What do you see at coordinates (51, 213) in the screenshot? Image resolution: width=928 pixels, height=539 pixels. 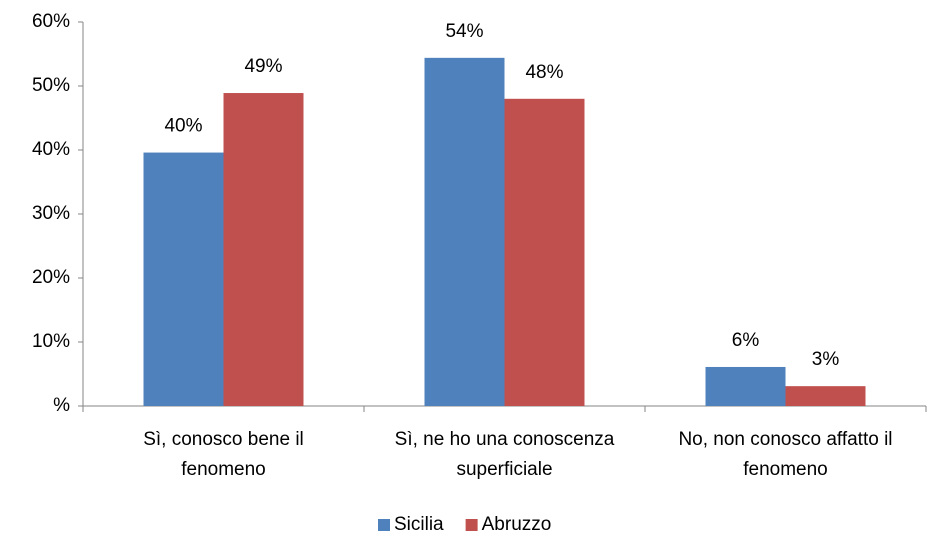 I see `y-tick-label: 30%` at bounding box center [51, 213].